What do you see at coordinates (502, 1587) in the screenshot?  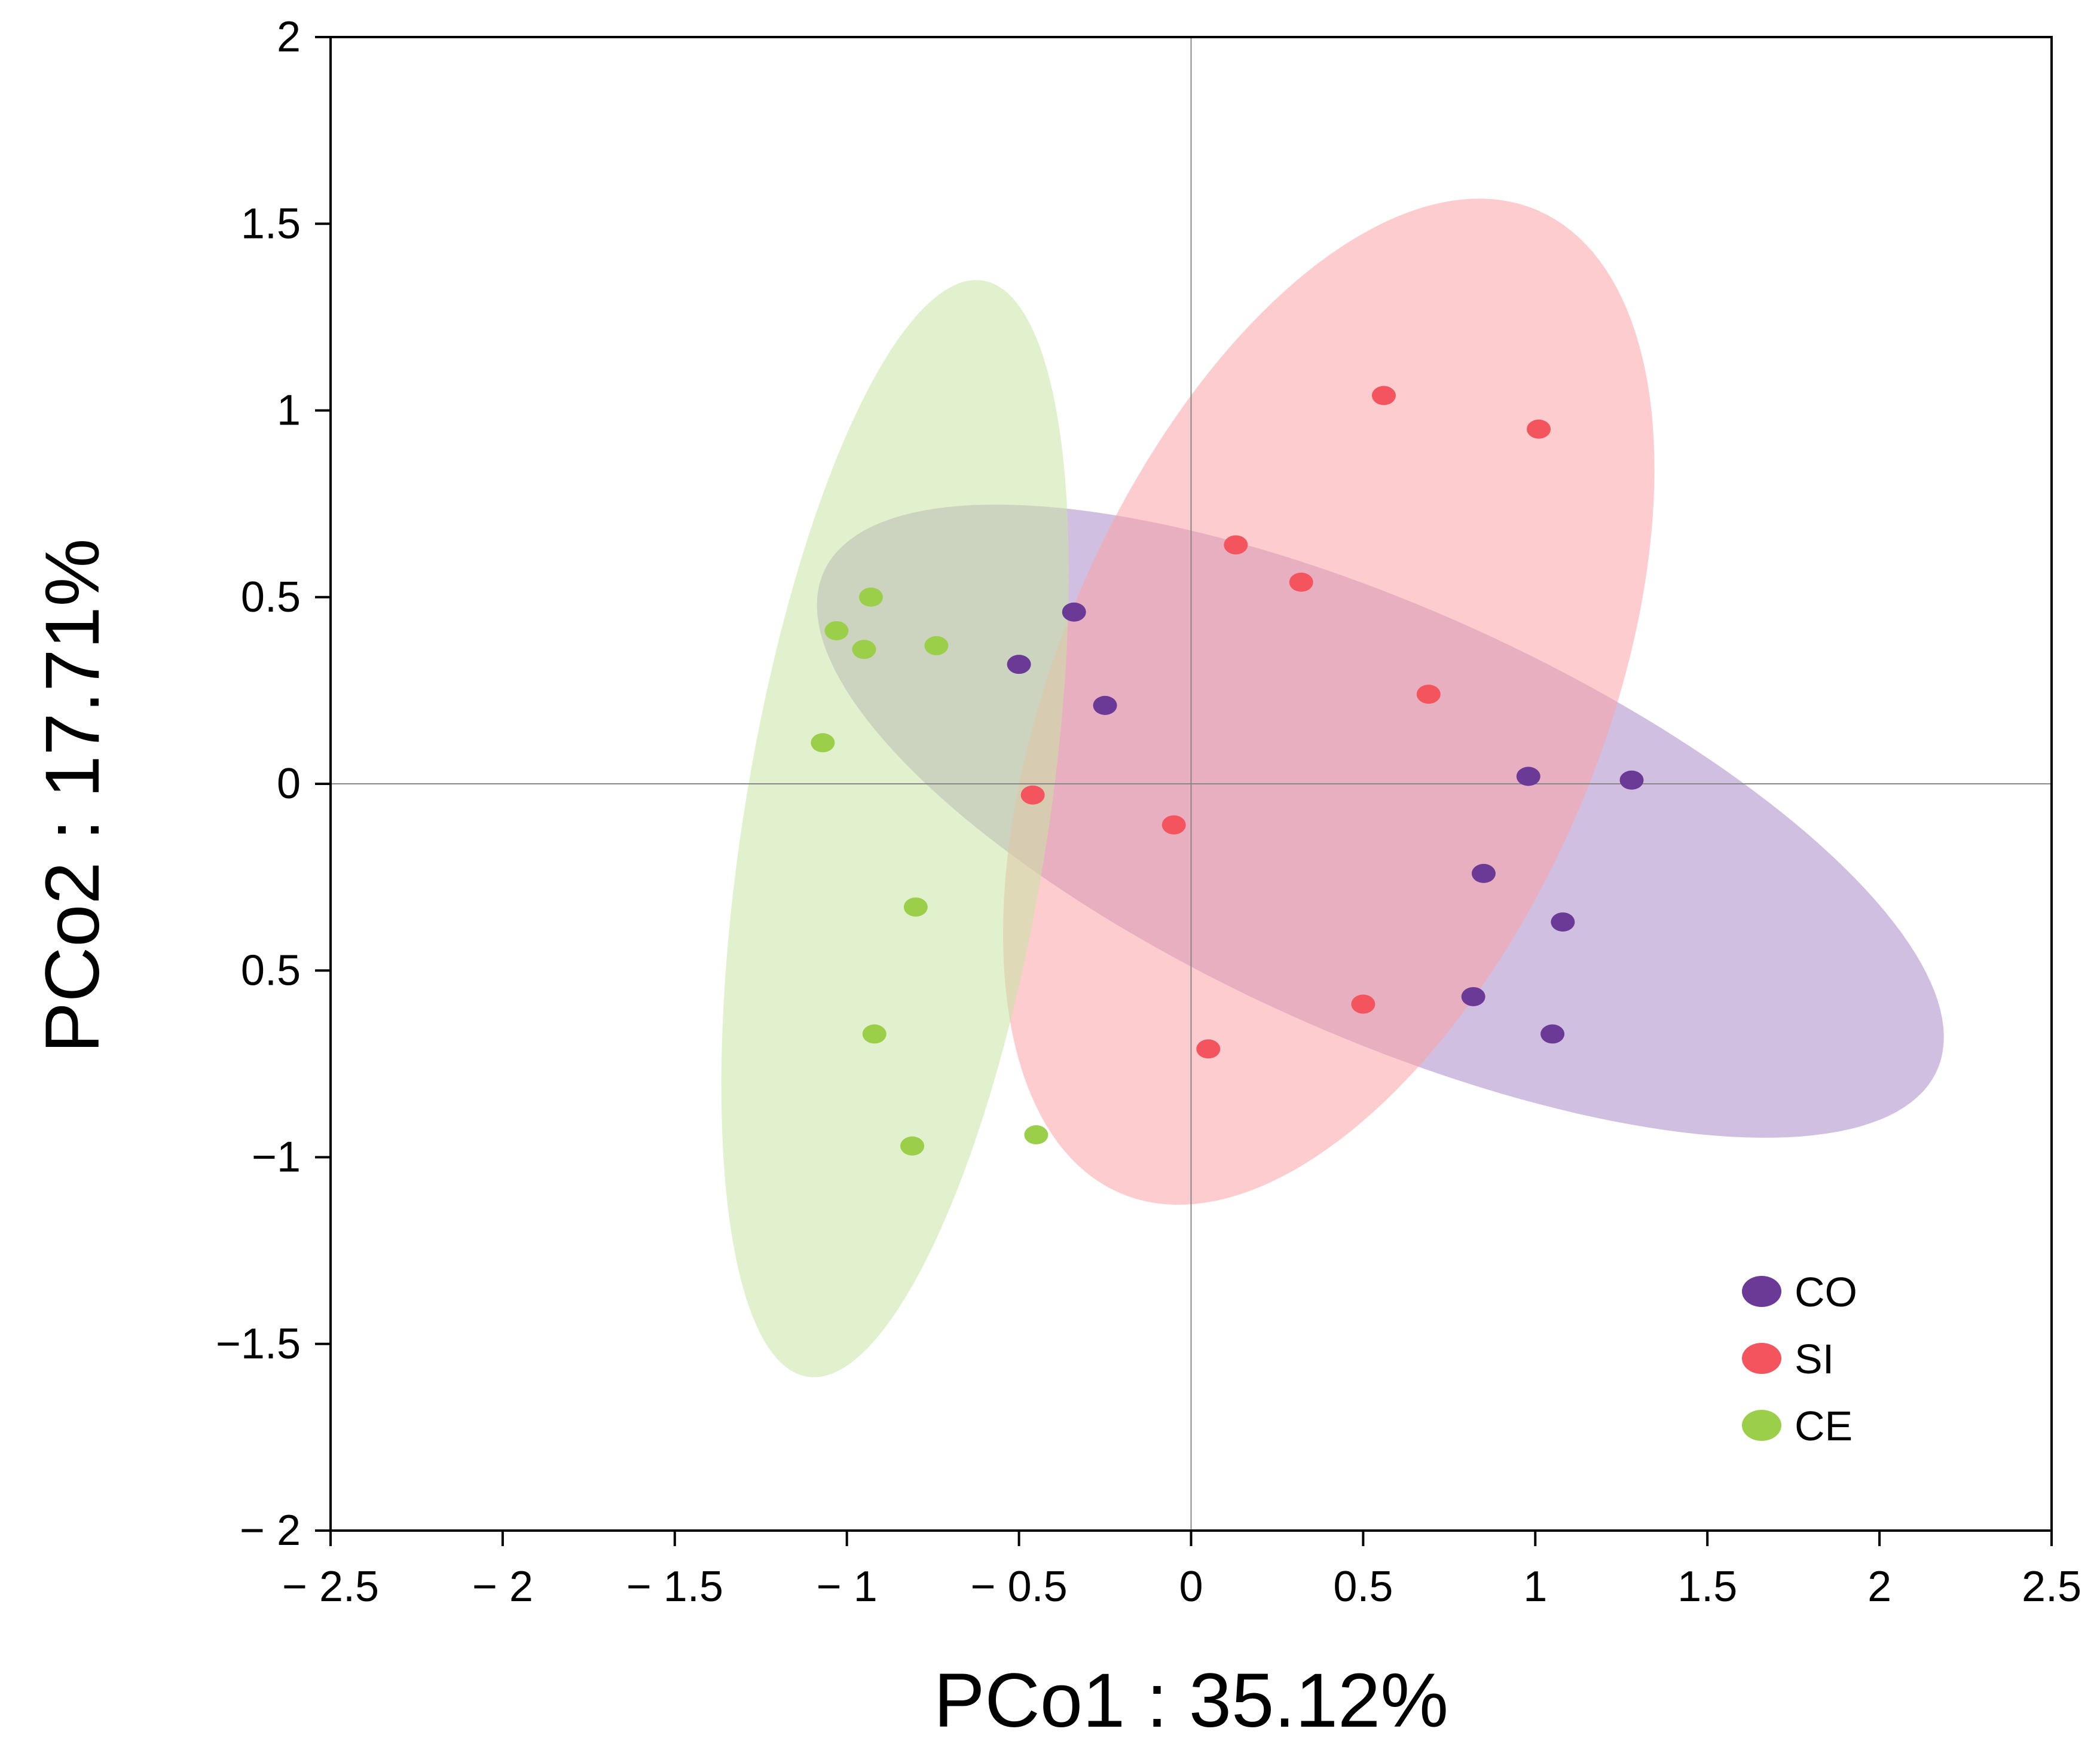 I see `x-tick-label: − 2` at bounding box center [502, 1587].